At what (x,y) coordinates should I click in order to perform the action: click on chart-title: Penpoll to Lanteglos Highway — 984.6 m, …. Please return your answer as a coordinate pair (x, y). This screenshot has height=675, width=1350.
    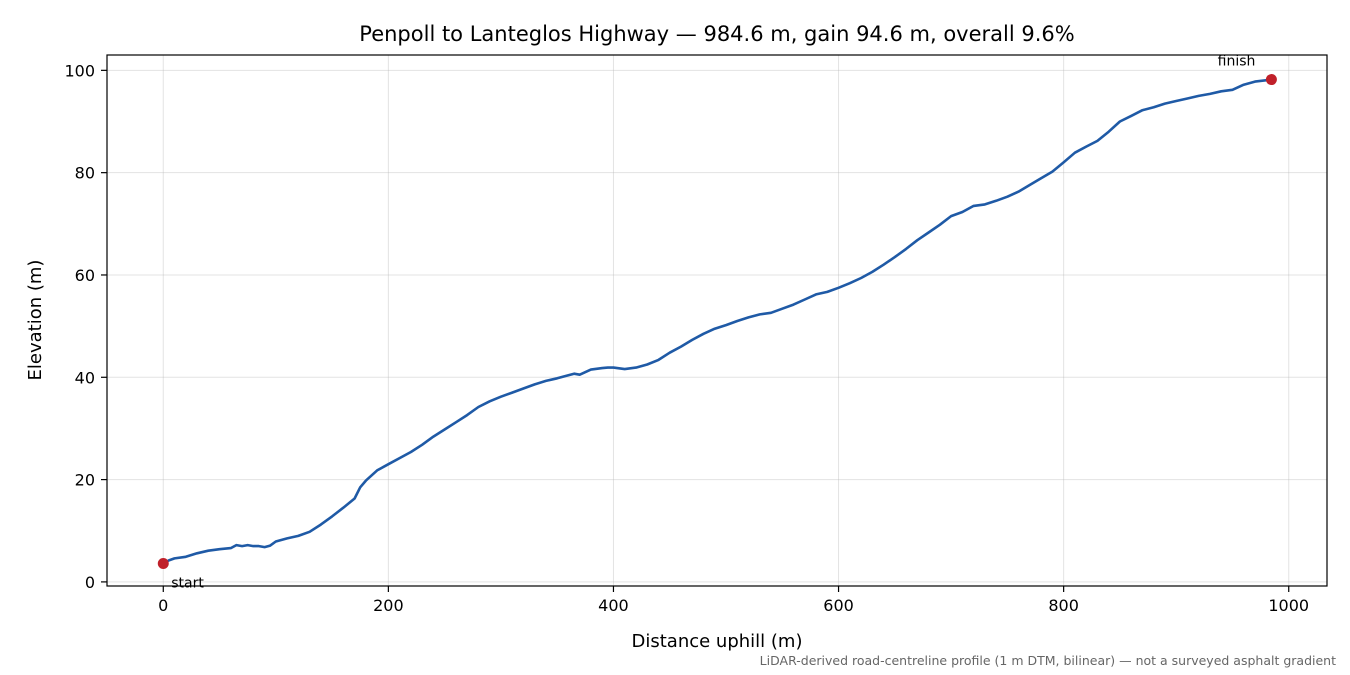
    Looking at the image, I should click on (716, 34).